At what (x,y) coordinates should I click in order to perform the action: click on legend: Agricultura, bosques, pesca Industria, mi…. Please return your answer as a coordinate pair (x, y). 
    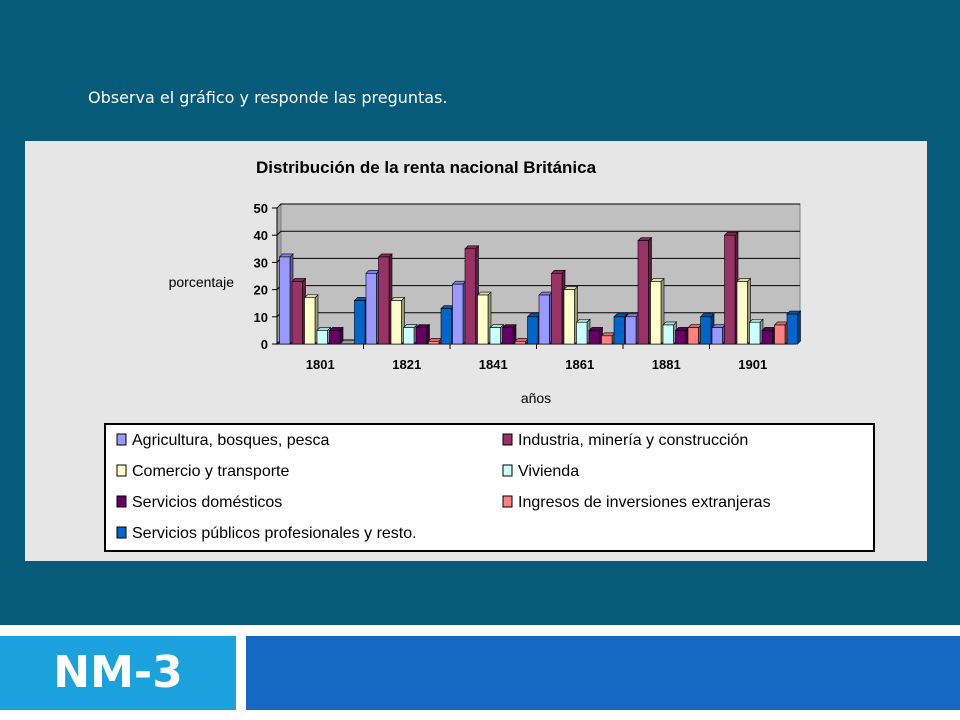
    Looking at the image, I should click on (489, 487).